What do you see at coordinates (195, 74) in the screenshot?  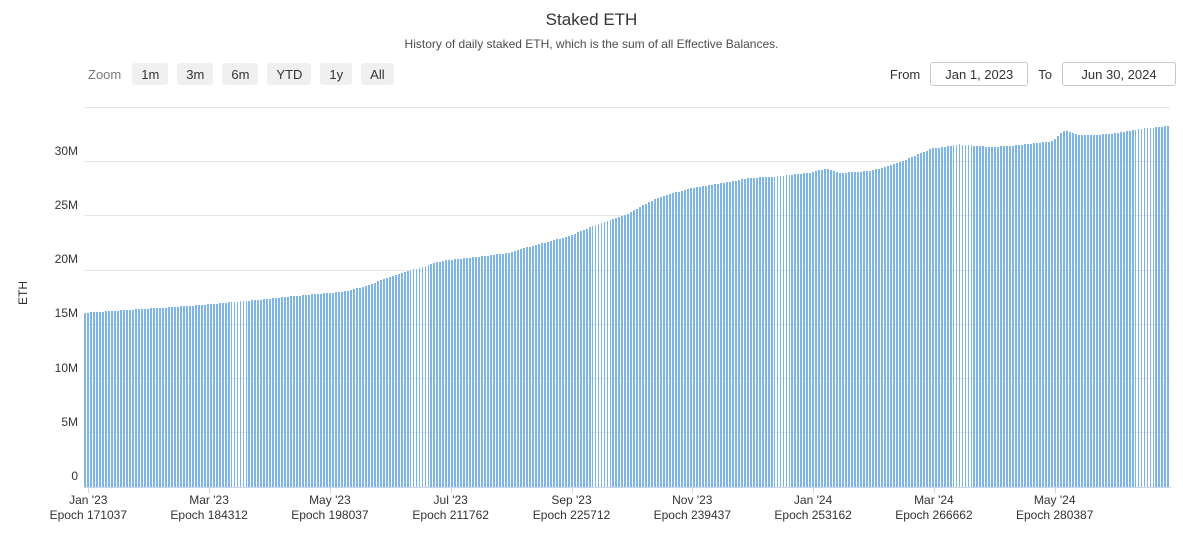 I see `zoom-button-3m: 3m` at bounding box center [195, 74].